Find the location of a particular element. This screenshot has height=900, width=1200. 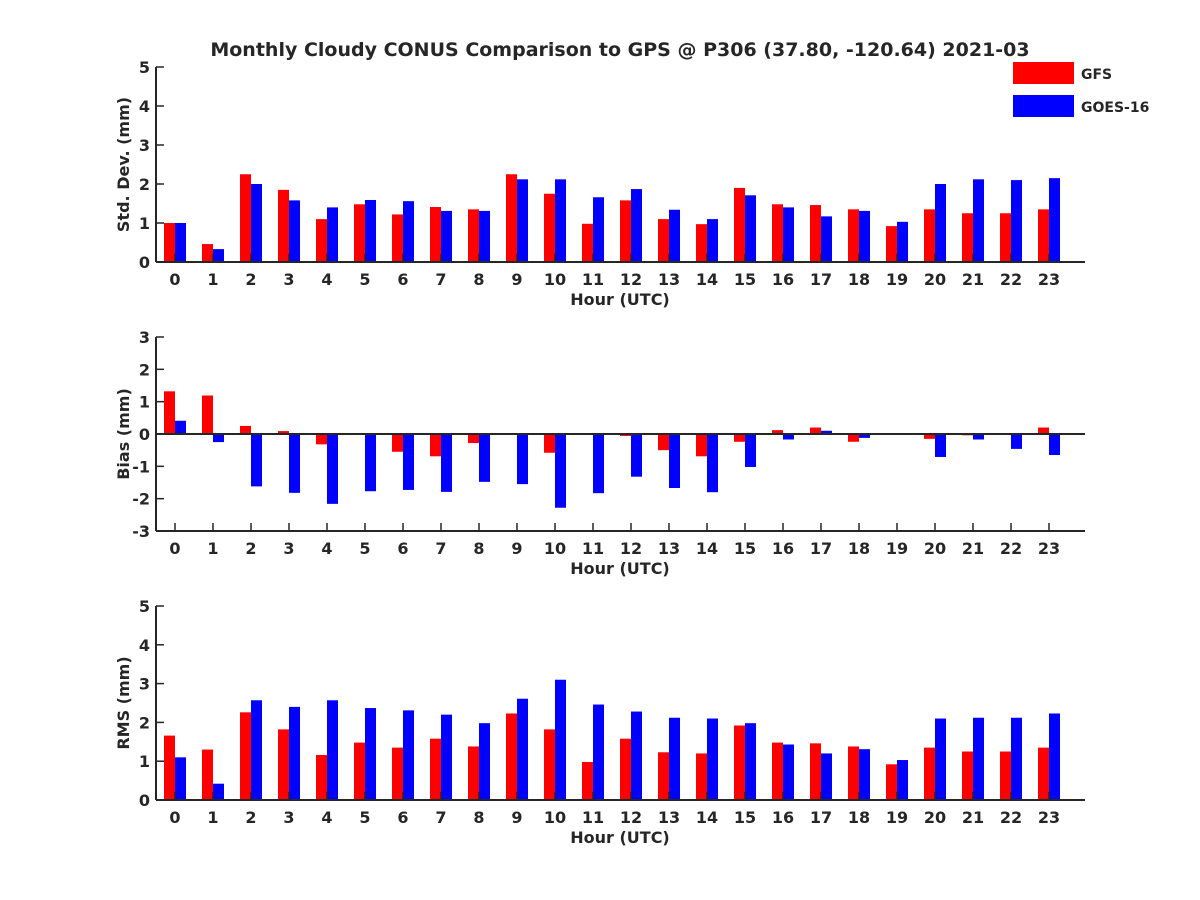

y-tick-label: 0 is located at coordinates (144, 800).